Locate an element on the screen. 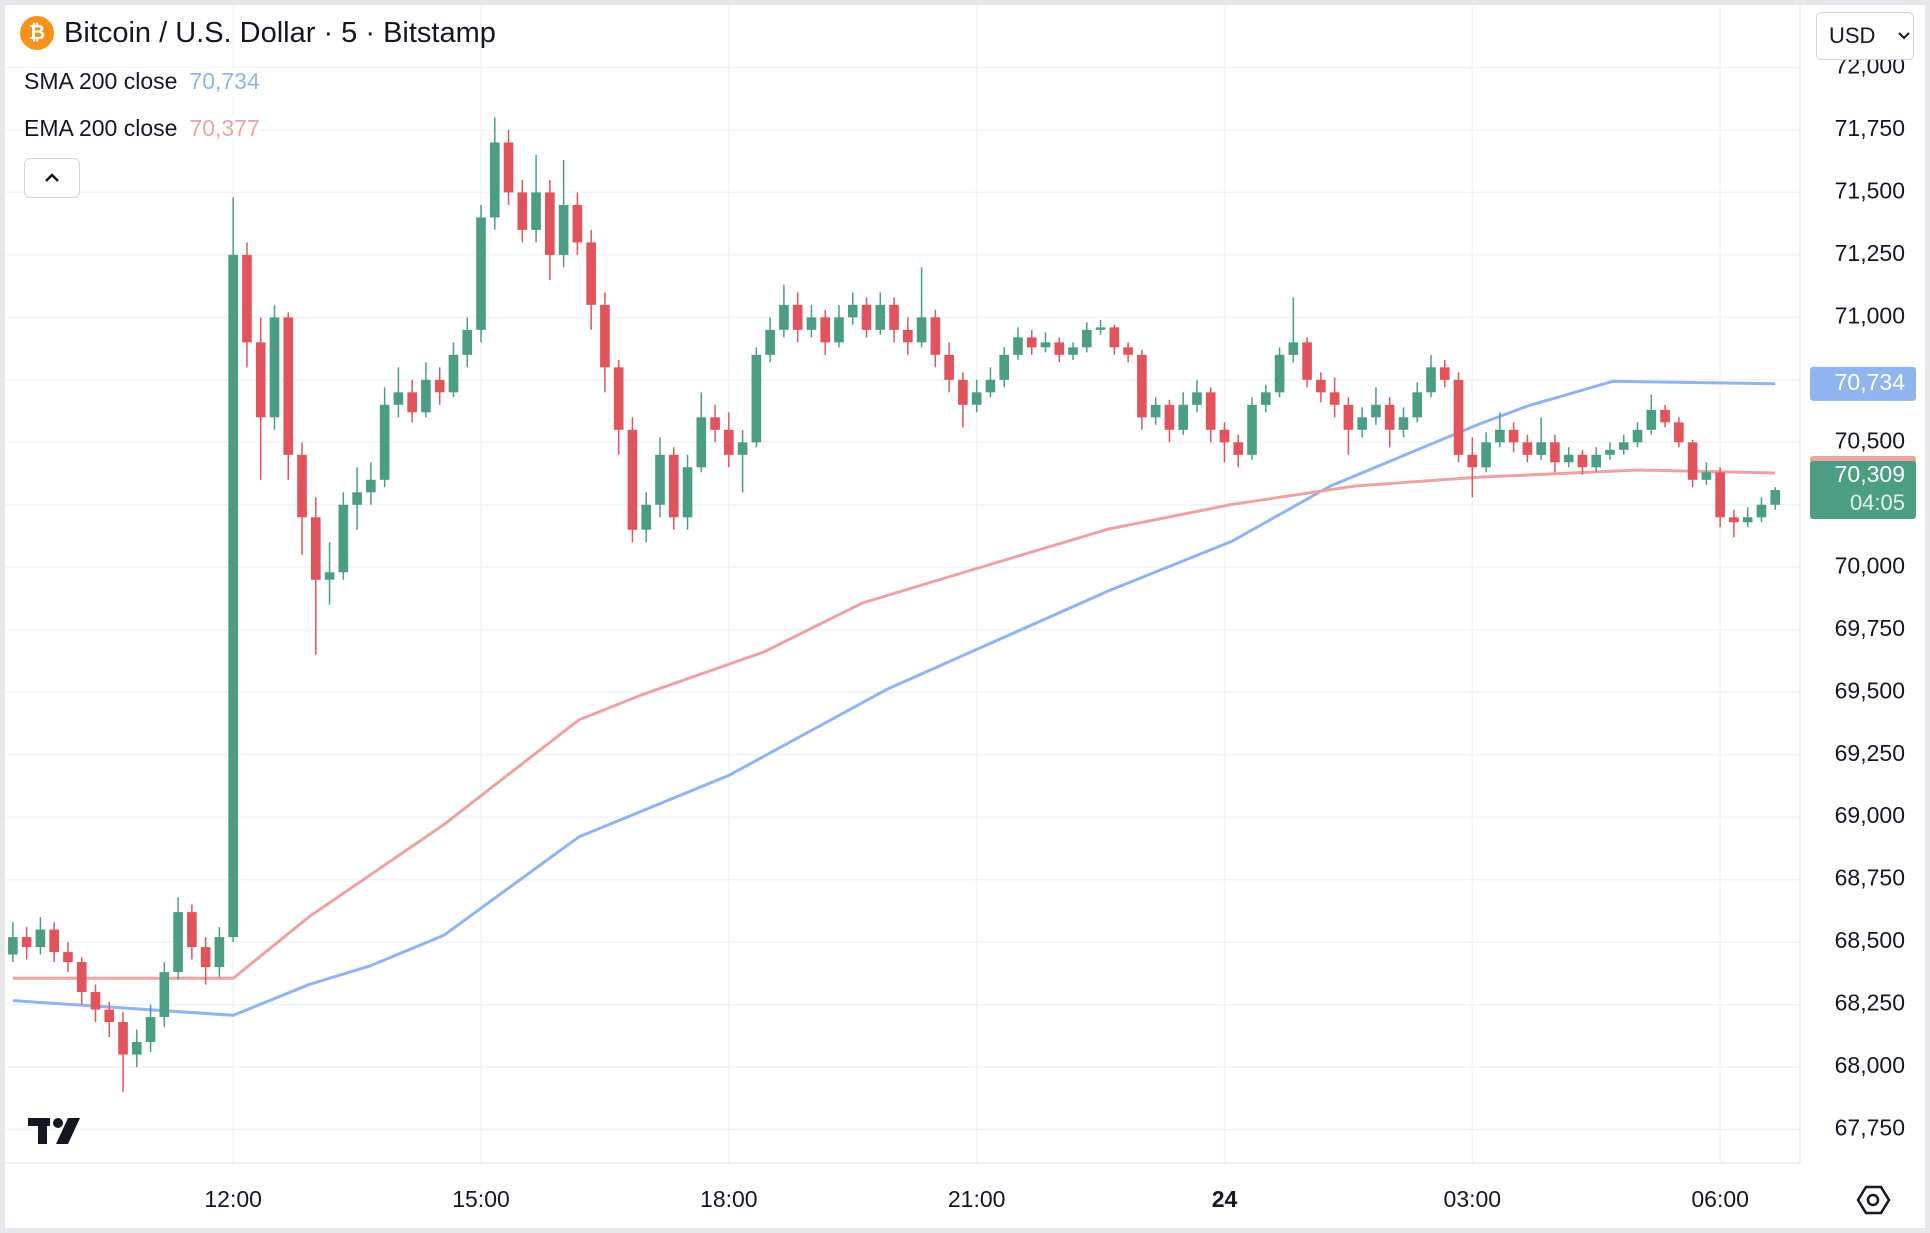  currency-select: USD is located at coordinates (1865, 36).